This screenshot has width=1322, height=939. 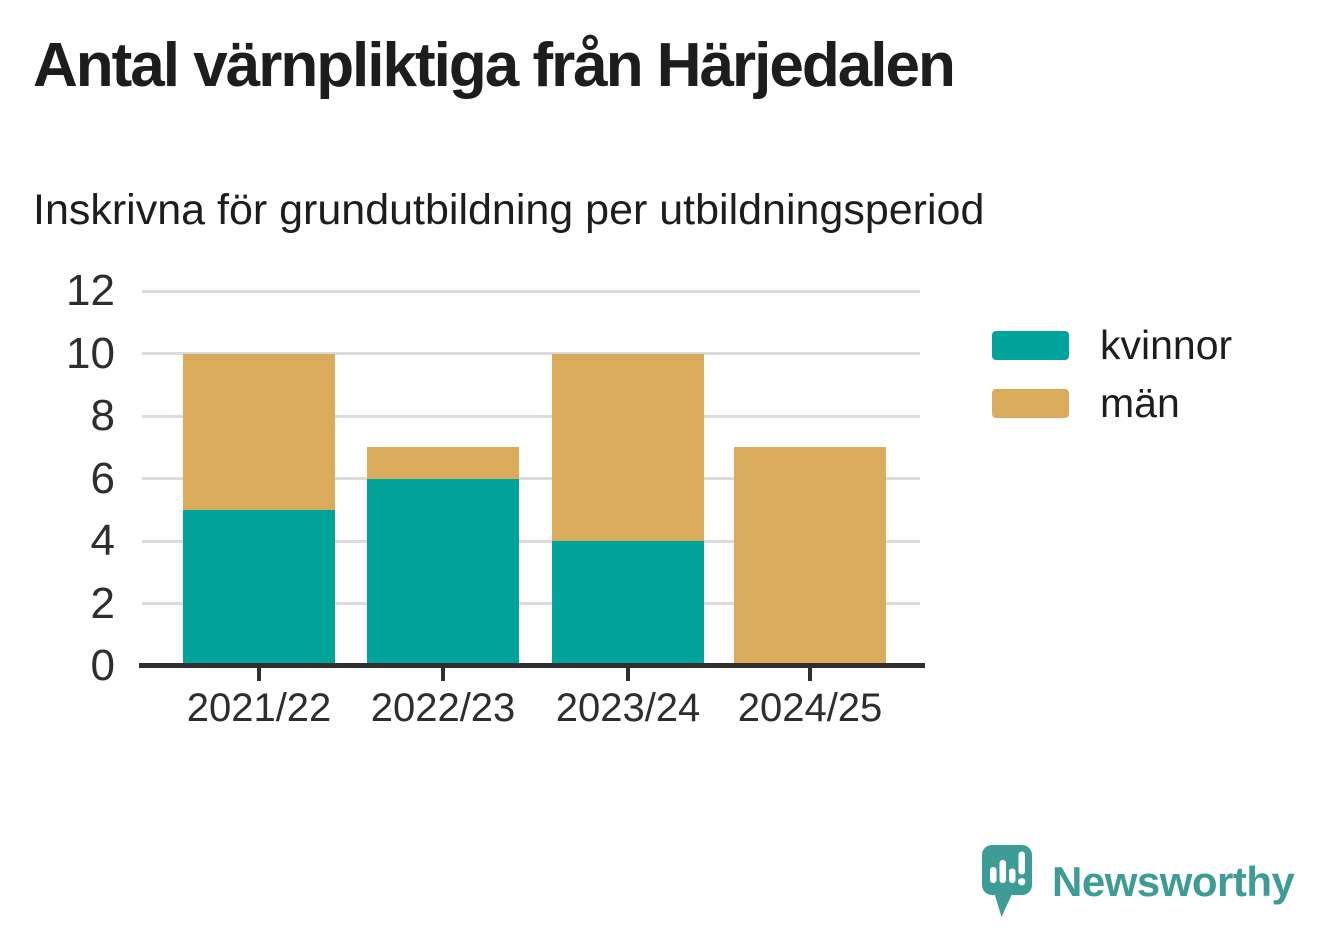 What do you see at coordinates (259, 708) in the screenshot?
I see `x-tick-label-2021/22: 2021/22` at bounding box center [259, 708].